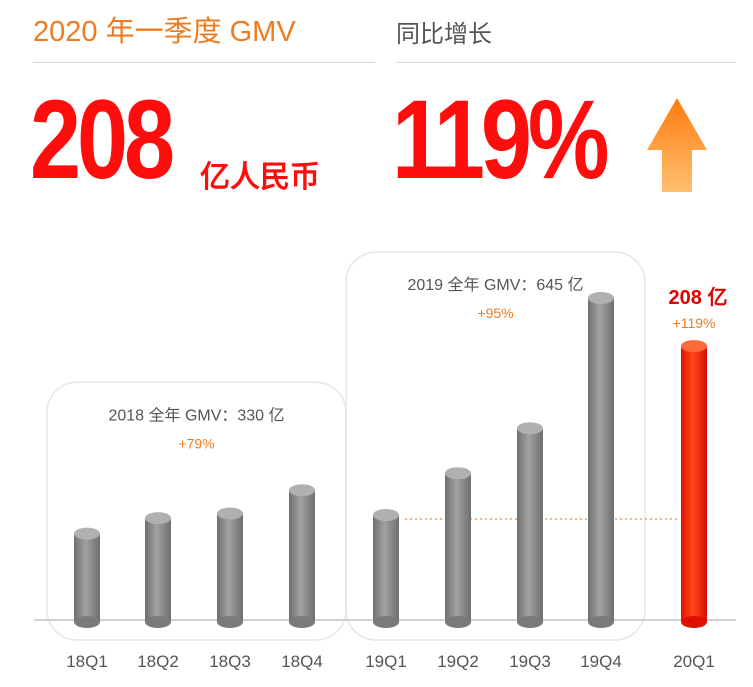  I want to click on right-header-divider, so click(566, 62).